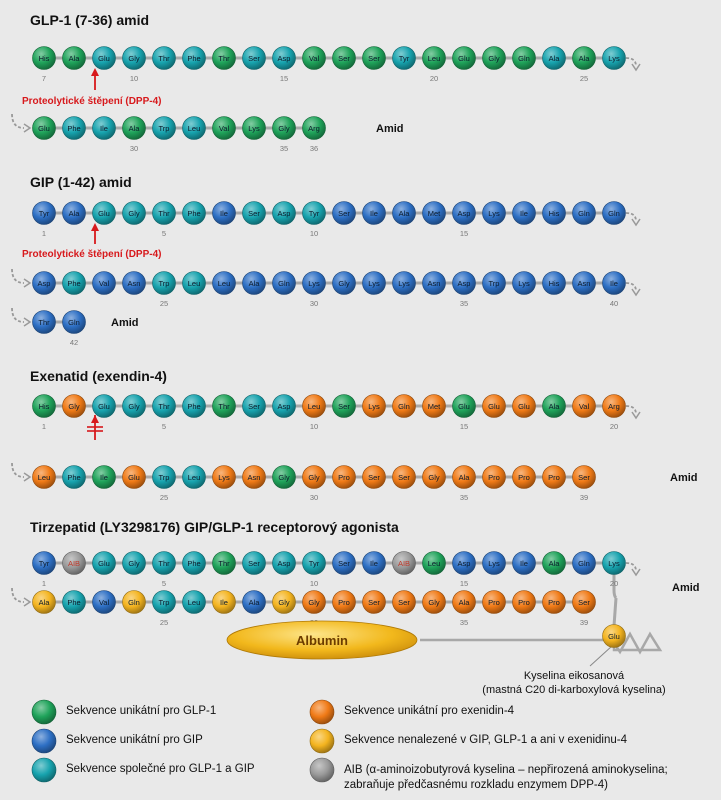 This screenshot has width=721, height=800. I want to click on exenatide-row1-residue-label-5: Thr, so click(164, 406).